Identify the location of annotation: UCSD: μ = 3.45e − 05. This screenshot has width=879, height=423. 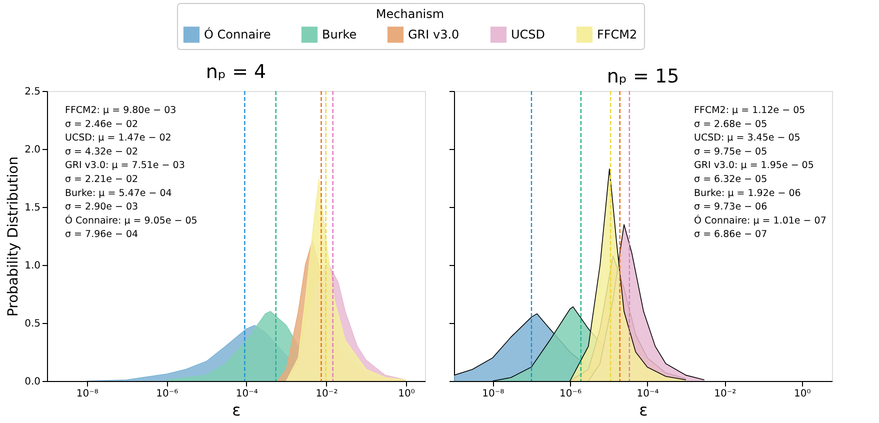
(747, 138).